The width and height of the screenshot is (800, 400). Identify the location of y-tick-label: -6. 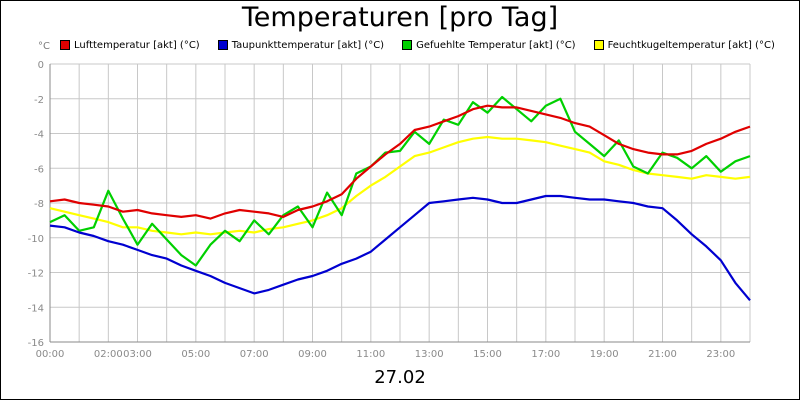
(39, 169).